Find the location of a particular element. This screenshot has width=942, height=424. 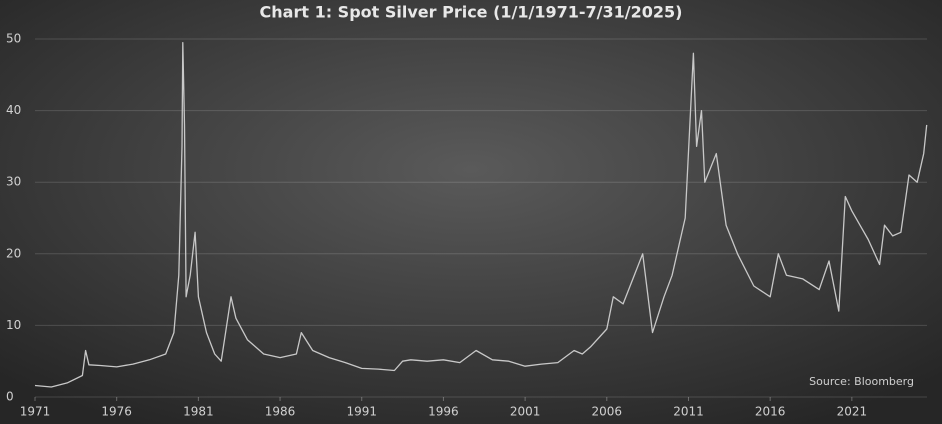

y-tick-label: 20 is located at coordinates (13, 253).